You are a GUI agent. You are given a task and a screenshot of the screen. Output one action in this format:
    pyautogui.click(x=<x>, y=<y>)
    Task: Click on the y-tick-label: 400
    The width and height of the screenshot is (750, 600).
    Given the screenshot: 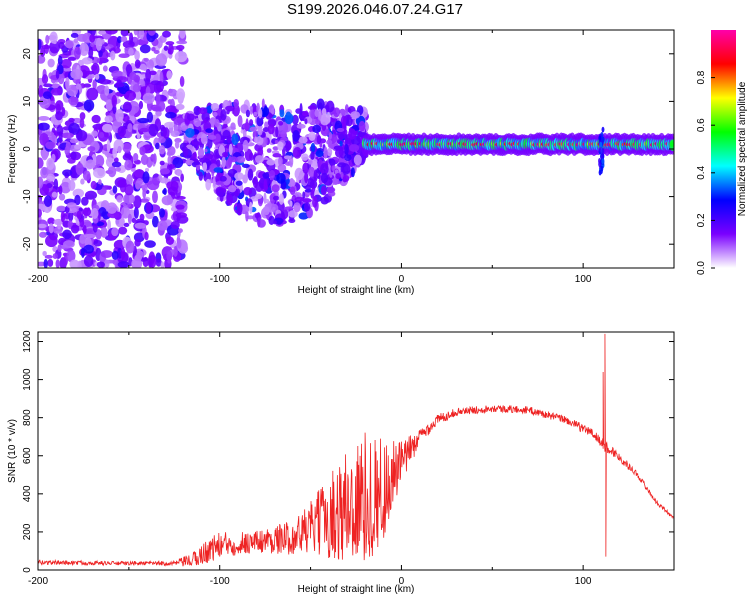 What is the action you would take?
    pyautogui.click(x=27, y=493)
    